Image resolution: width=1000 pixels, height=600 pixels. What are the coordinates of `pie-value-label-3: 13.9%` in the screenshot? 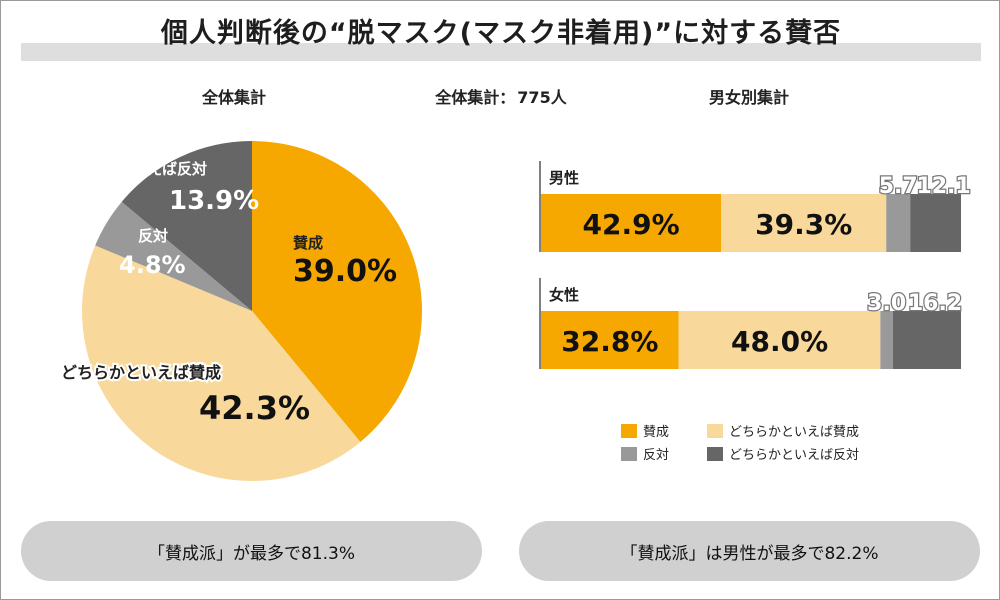 It's located at (214, 201).